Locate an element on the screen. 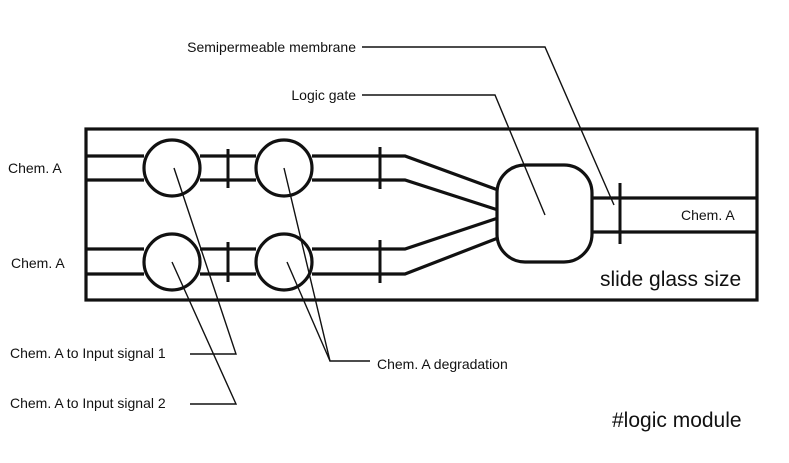 This screenshot has height=463, width=789. top-input-channel is located at coordinates (292, 183).